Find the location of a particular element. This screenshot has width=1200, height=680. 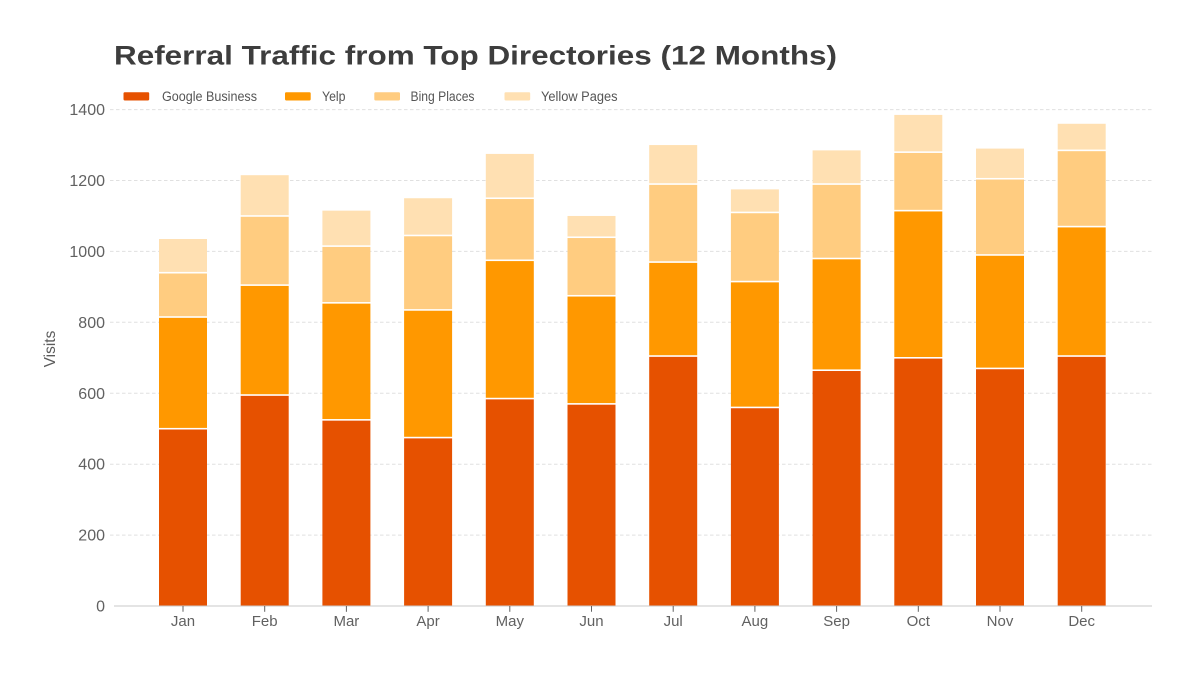

svg-text: Jan is located at coordinates (183, 621).